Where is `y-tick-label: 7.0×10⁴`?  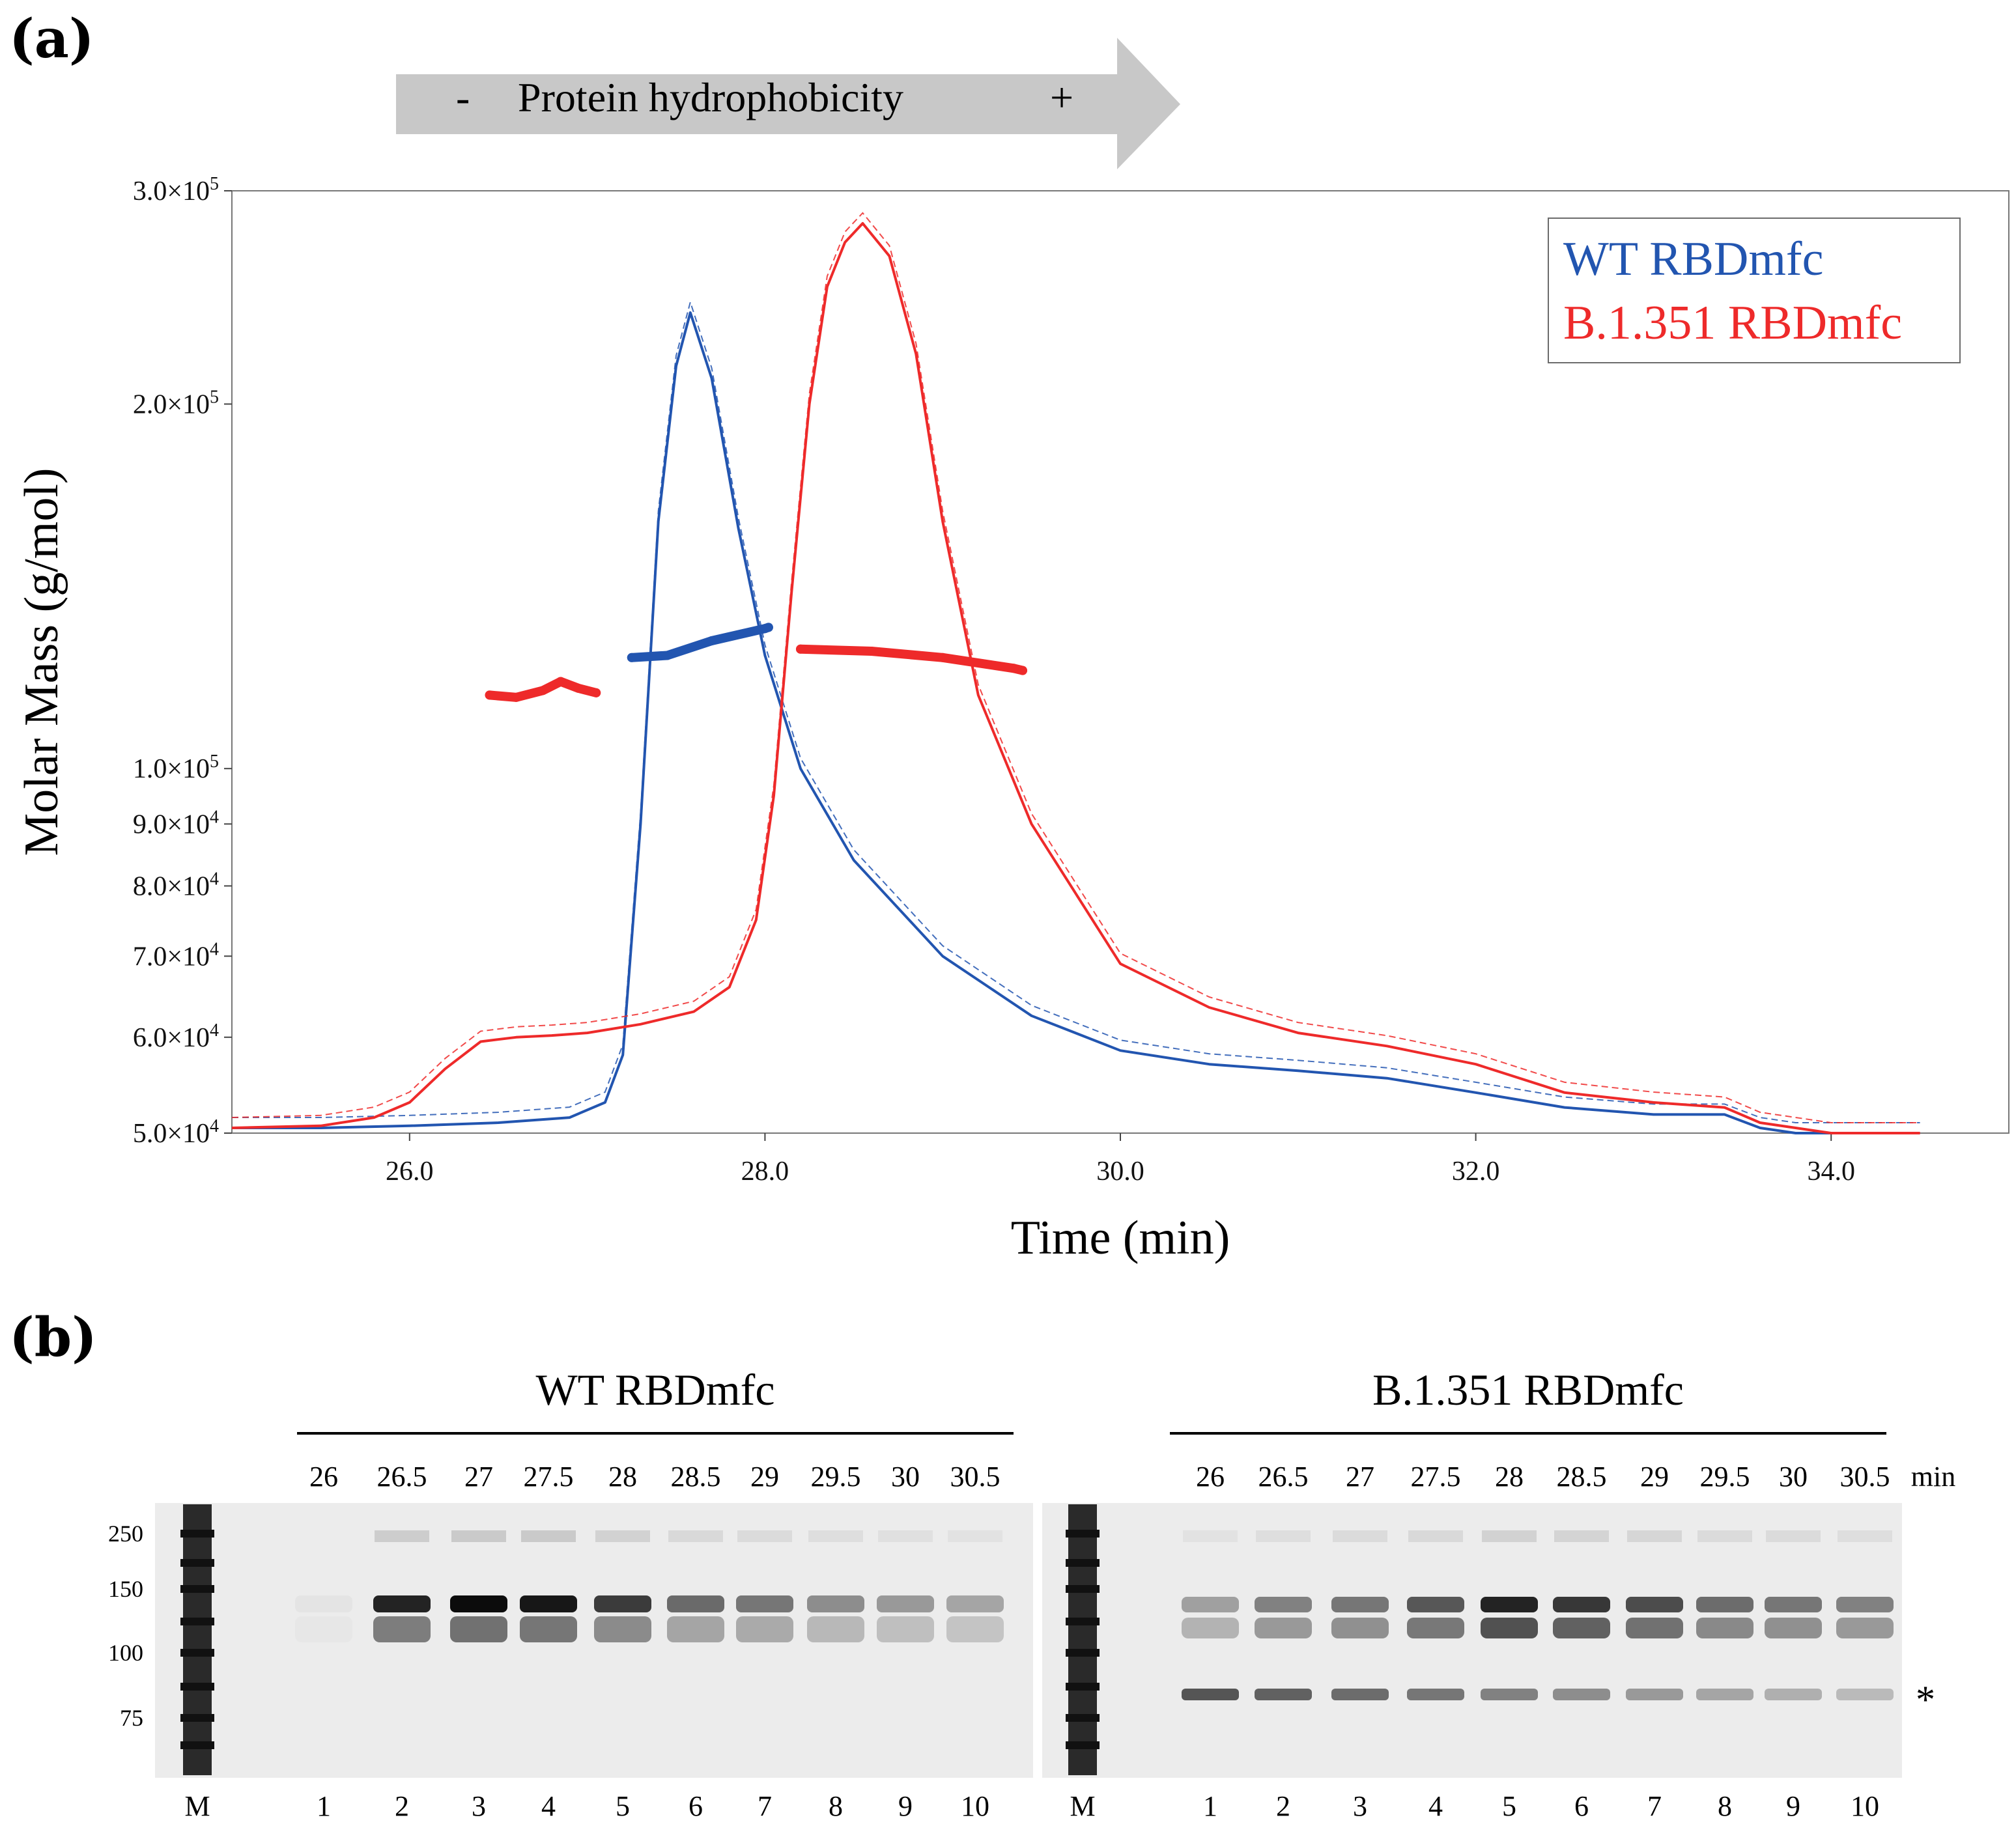 y-tick-label: 7.0×10⁴ is located at coordinates (176, 956).